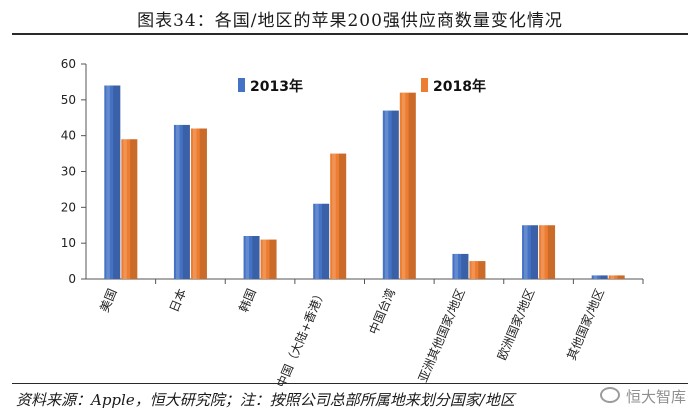 This screenshot has height=420, width=700. I want to click on footer-rule, so click(350, 383).